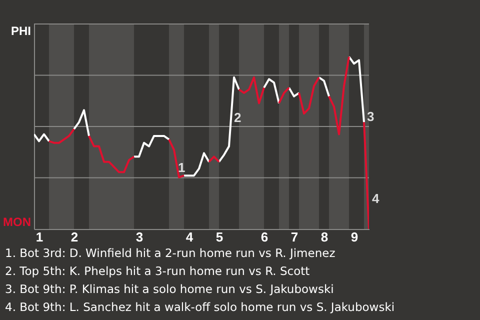 The height and width of the screenshot is (320, 480). What do you see at coordinates (20, 31) in the screenshot?
I see `text: PHI` at bounding box center [20, 31].